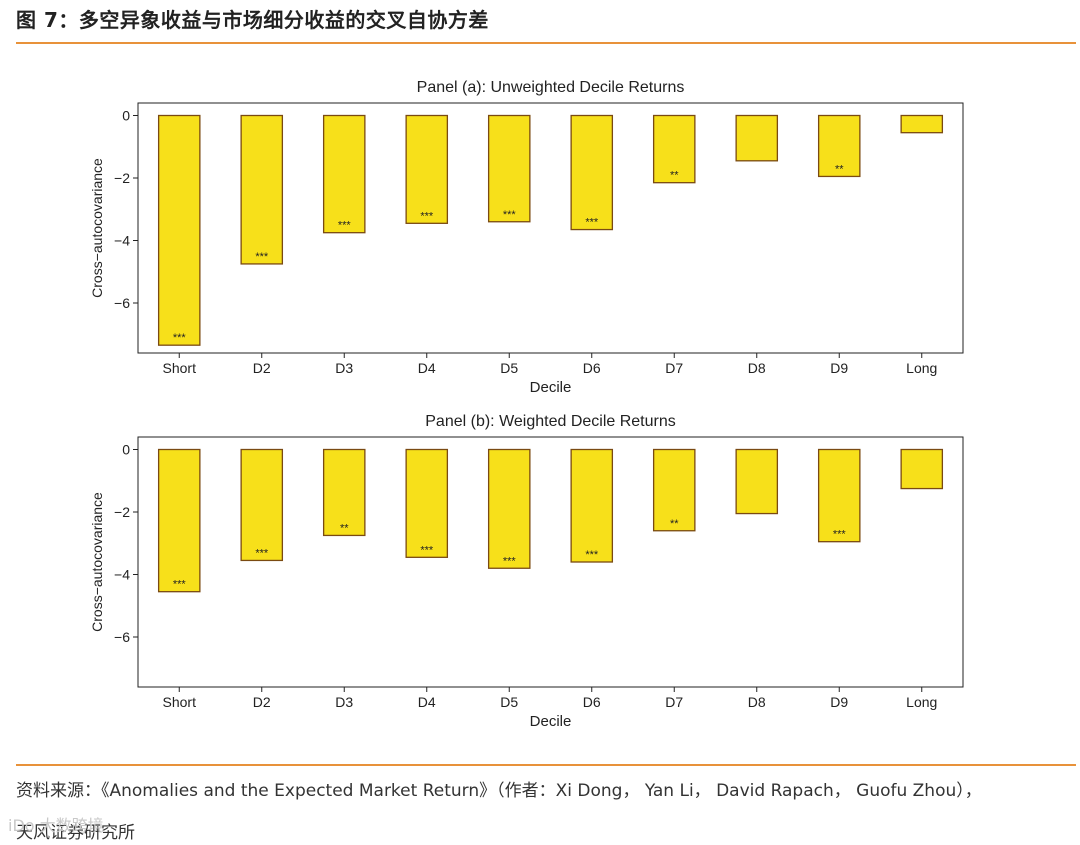 The image size is (1080, 845). What do you see at coordinates (546, 765) in the screenshot?
I see `bottom-divider` at bounding box center [546, 765].